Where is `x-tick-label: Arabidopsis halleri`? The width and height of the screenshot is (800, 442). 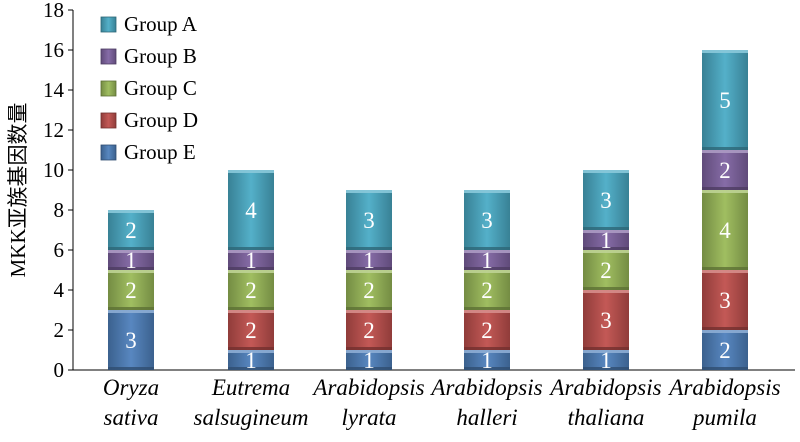 x-tick-label: Arabidopsis halleri is located at coordinates (485, 402).